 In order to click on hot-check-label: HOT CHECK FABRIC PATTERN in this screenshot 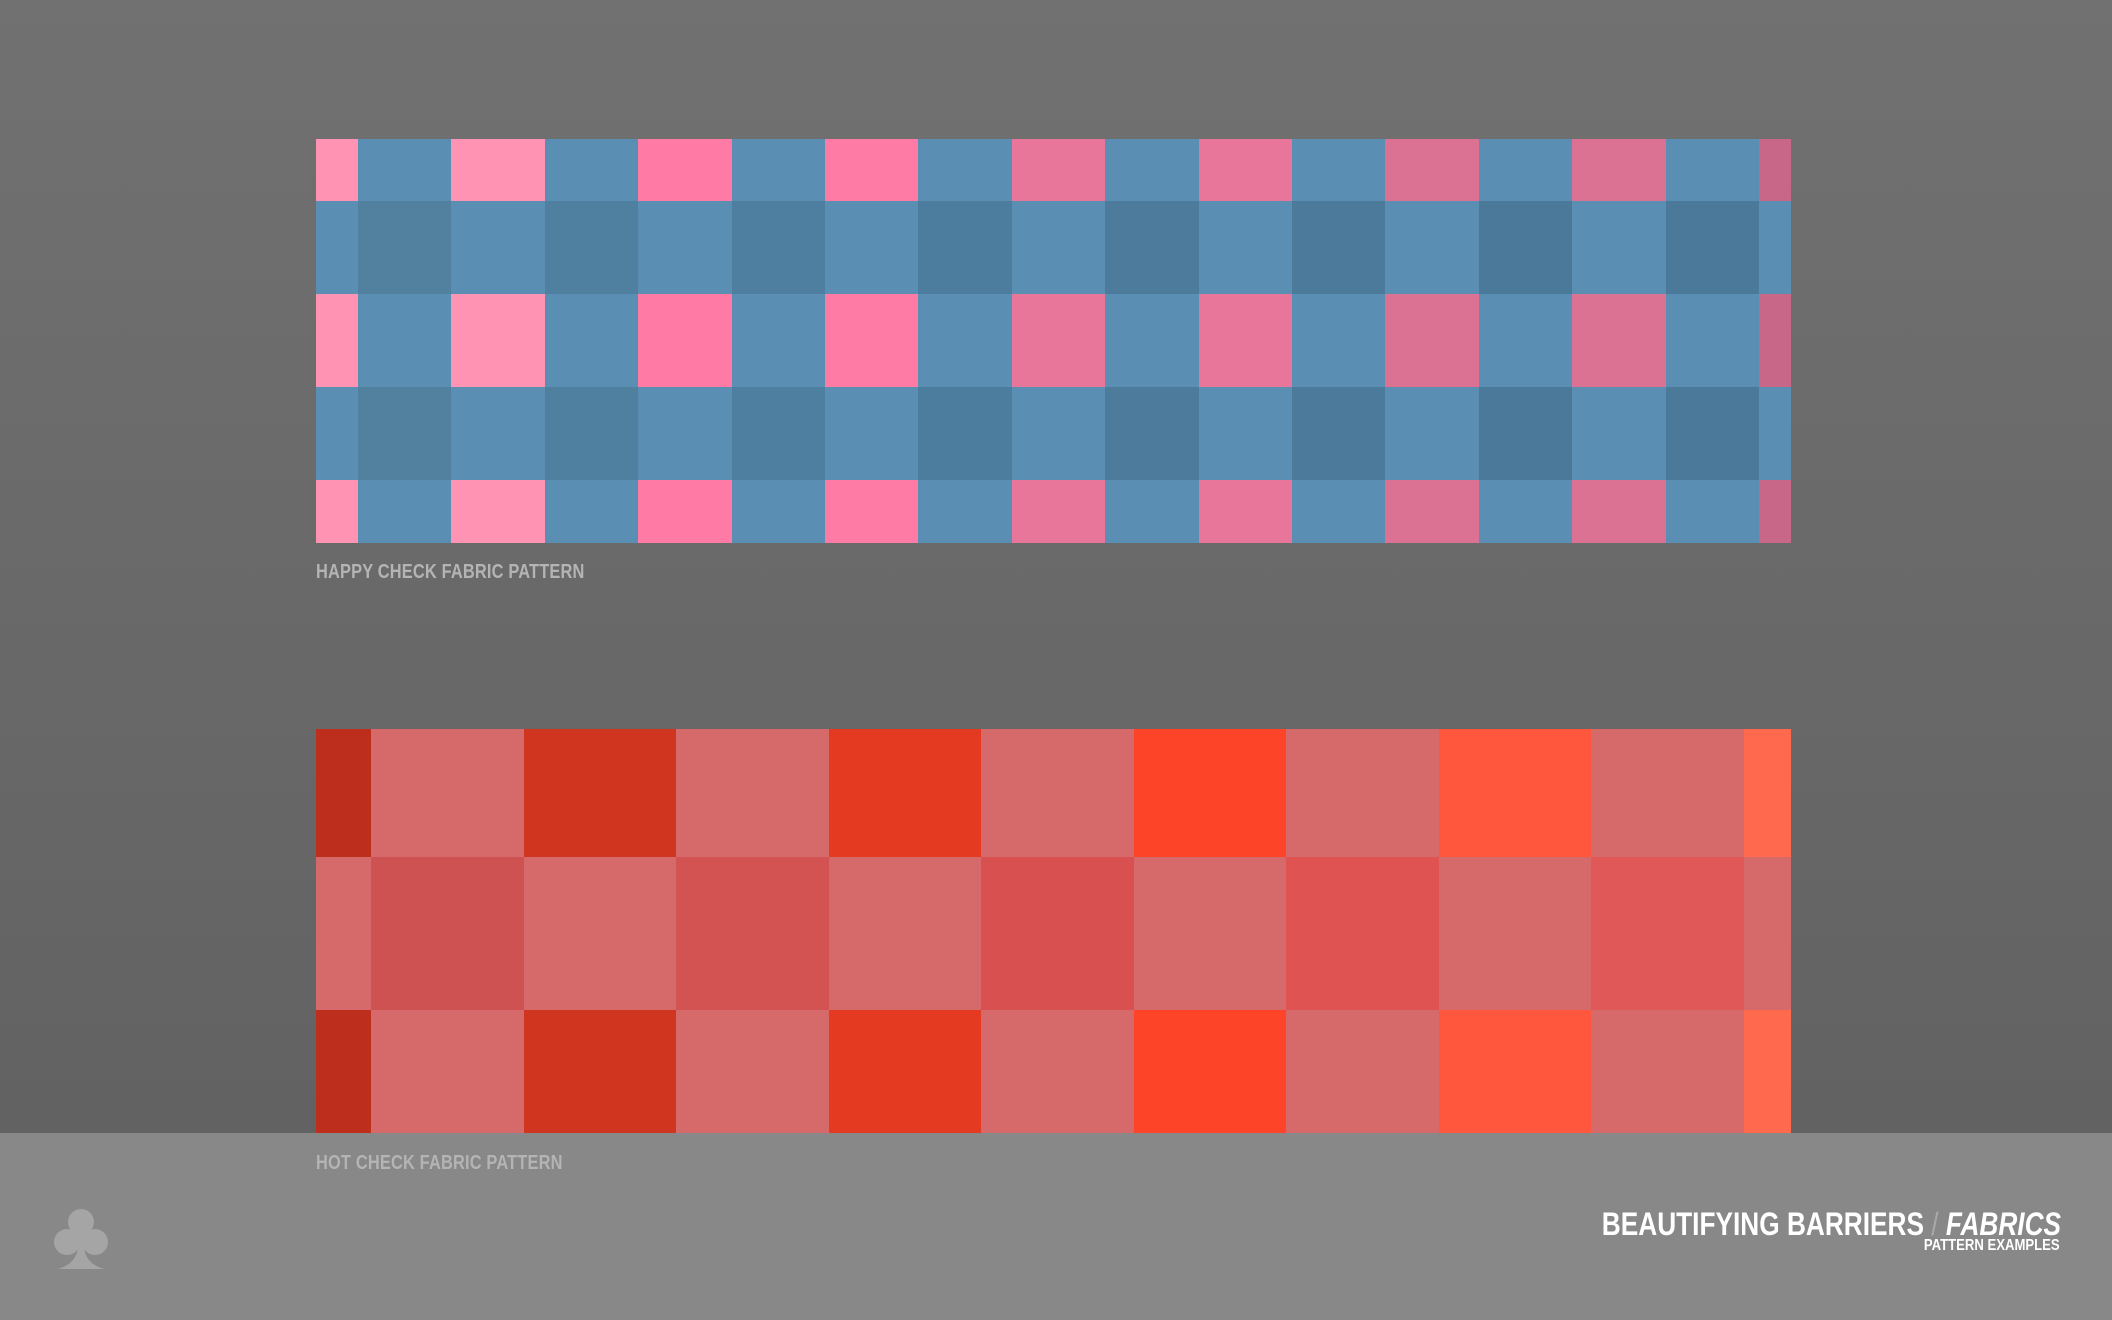, I will do `click(439, 1163)`.